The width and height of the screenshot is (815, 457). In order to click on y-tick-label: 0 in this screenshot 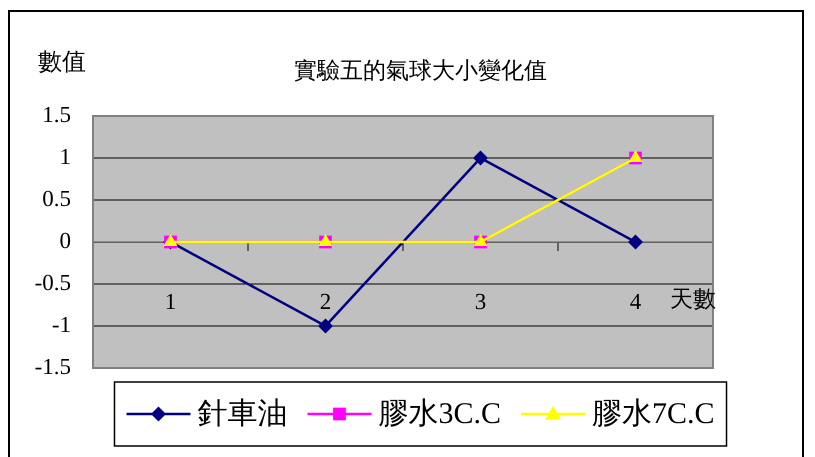, I will do `click(65, 241)`.